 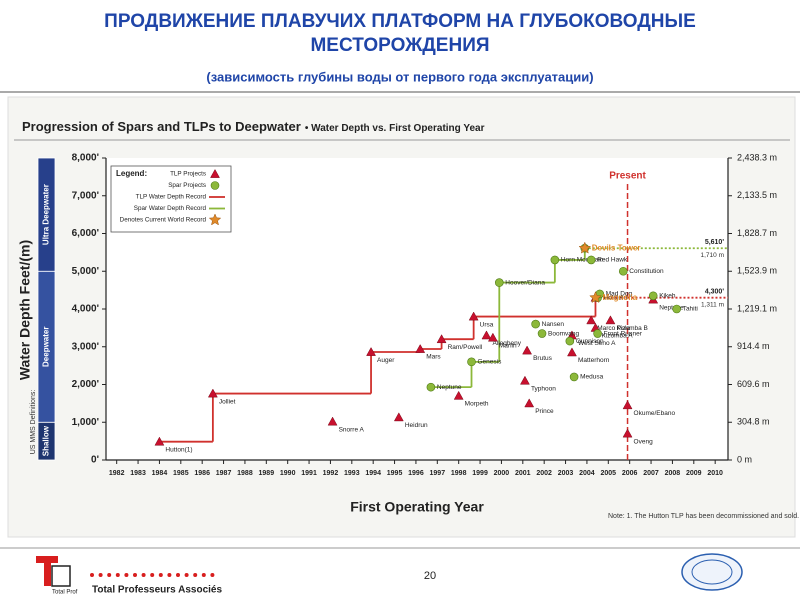 What do you see at coordinates (544, 411) in the screenshot?
I see `project-label: Prince` at bounding box center [544, 411].